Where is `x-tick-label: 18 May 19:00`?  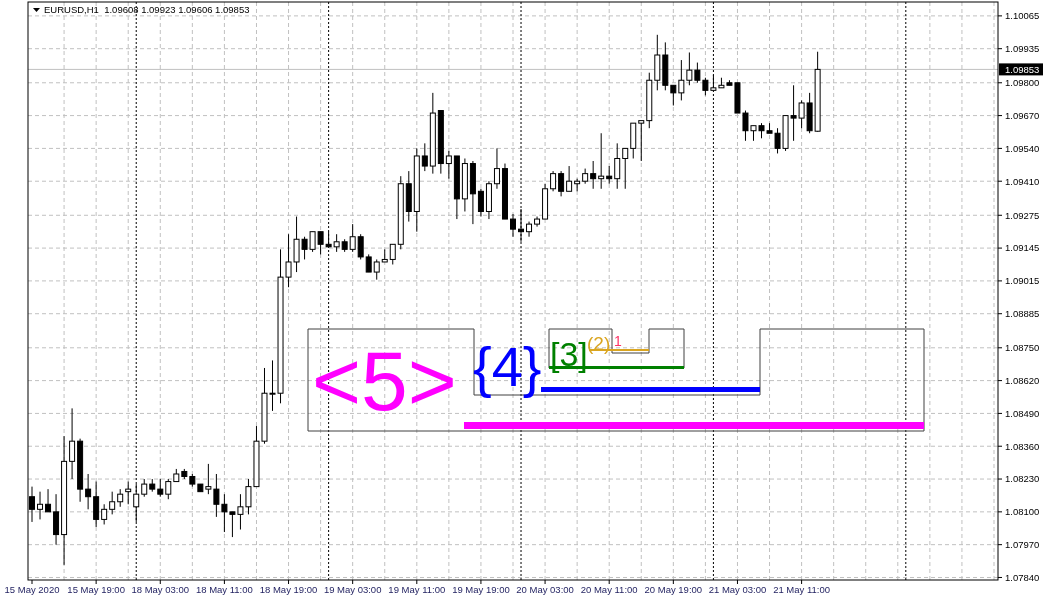 x-tick-label: 18 May 19:00 is located at coordinates (288, 589).